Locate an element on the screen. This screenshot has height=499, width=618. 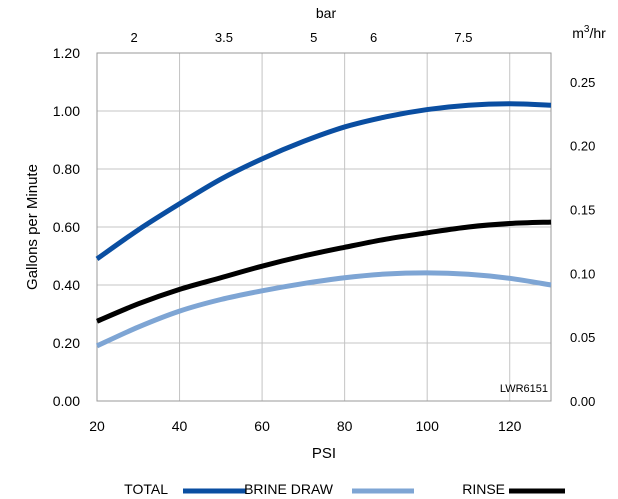
y-tick-label: 0.00 is located at coordinates (66, 401).